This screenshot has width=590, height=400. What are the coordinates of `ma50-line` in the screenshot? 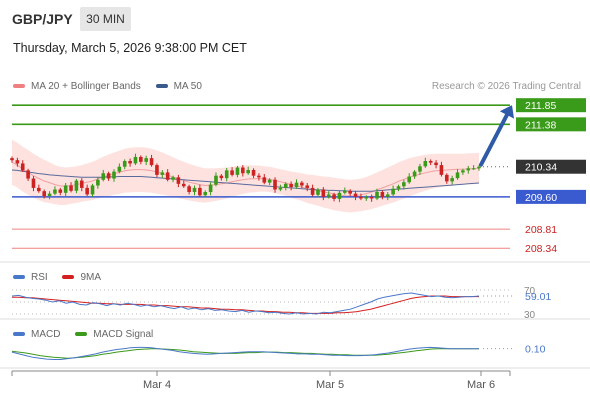 It's located at (245, 180).